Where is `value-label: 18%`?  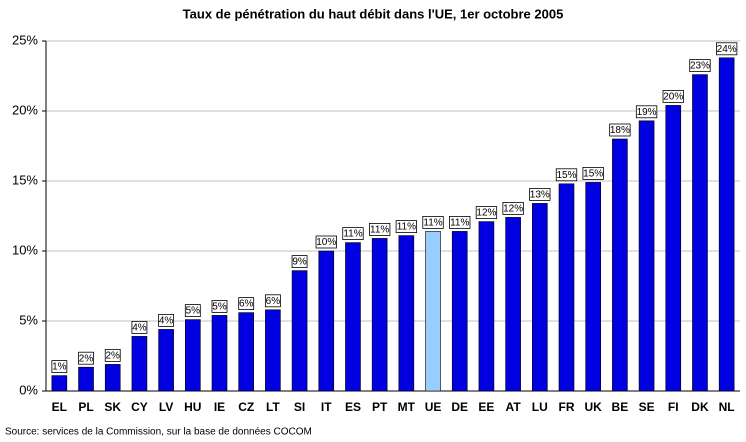
value-label: 18% is located at coordinates (620, 130).